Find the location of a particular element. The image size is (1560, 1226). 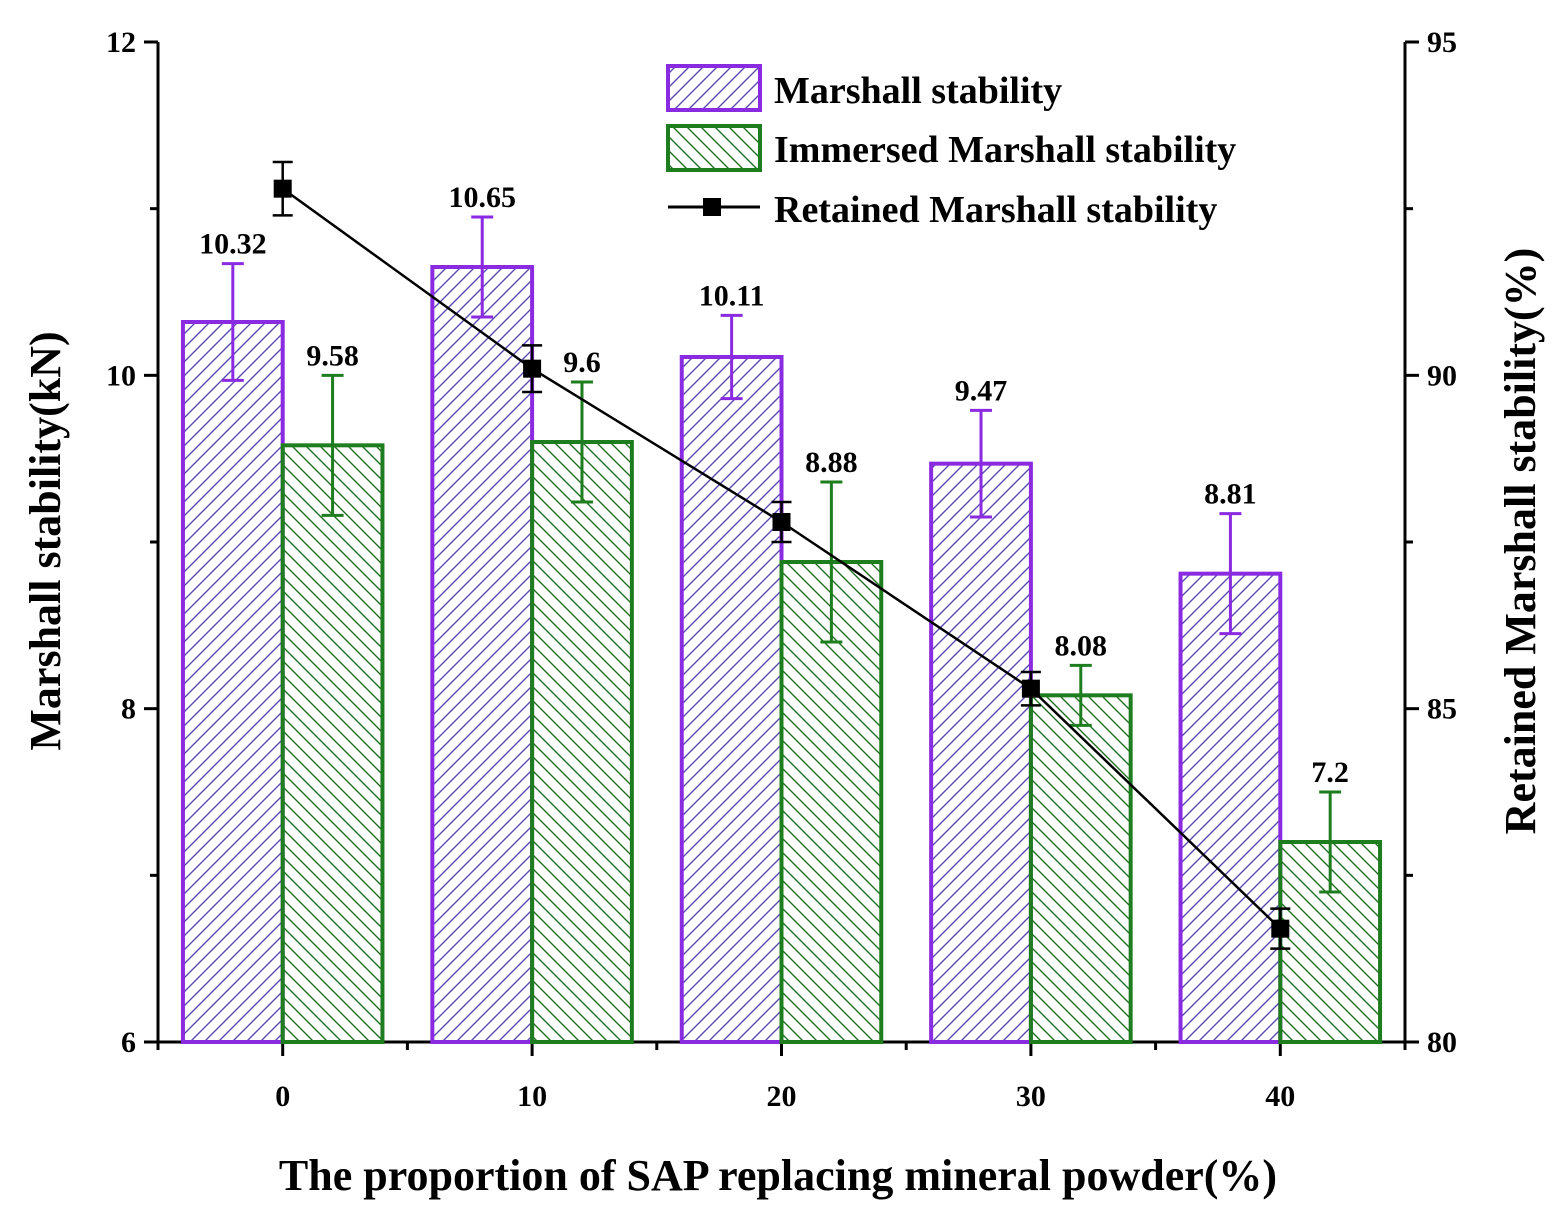

data-label: 10.32 is located at coordinates (233, 244).